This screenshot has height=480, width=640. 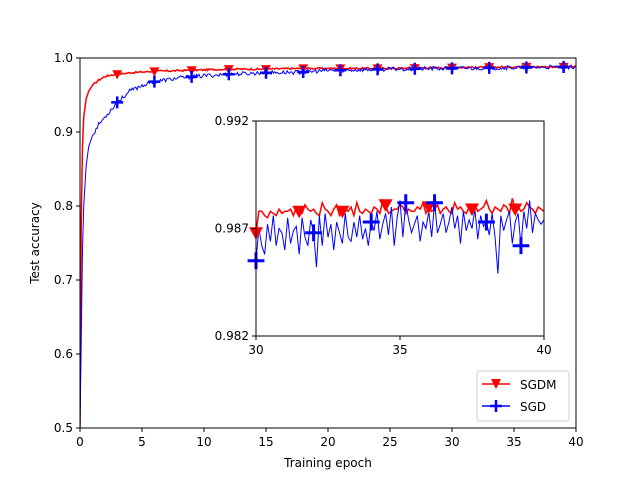 I want to click on main-y-tick-label: 1.0, so click(x=63, y=58).